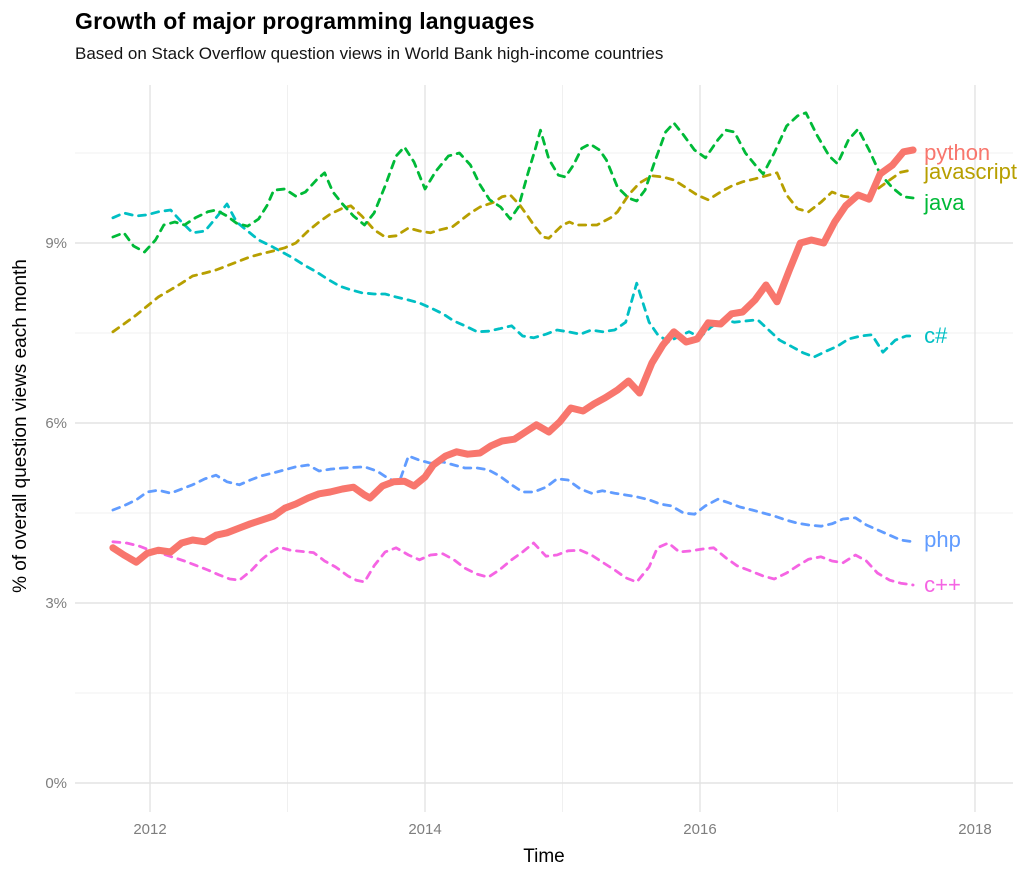 This screenshot has width=1024, height=878. What do you see at coordinates (424, 829) in the screenshot?
I see `x-tick-label: 2014` at bounding box center [424, 829].